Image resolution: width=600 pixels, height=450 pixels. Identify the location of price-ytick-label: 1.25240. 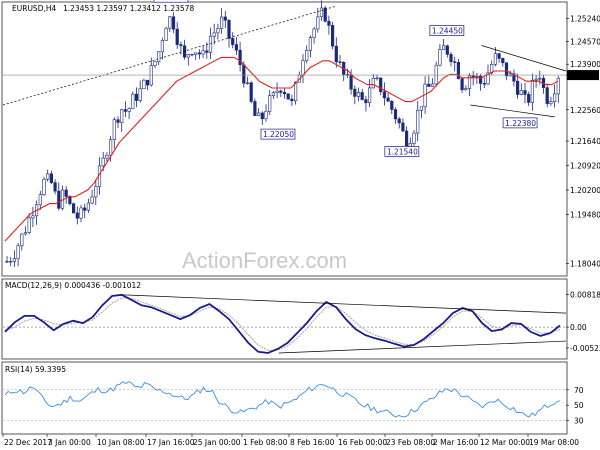
(585, 19).